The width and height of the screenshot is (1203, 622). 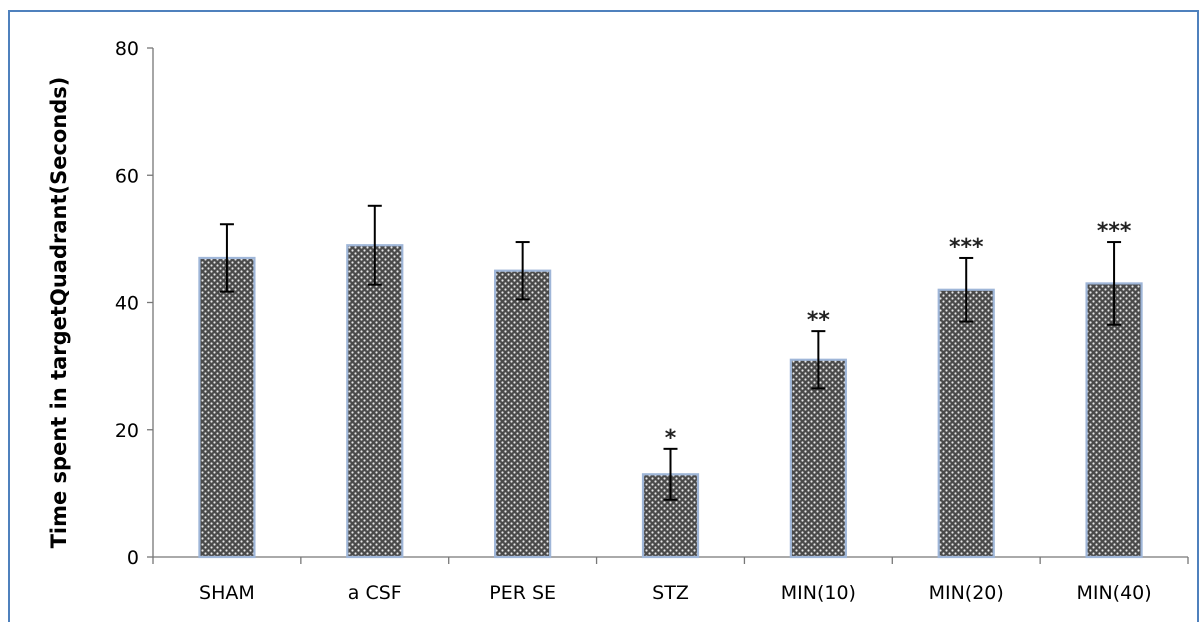 I want to click on y-tick-label: 60, so click(x=127, y=176).